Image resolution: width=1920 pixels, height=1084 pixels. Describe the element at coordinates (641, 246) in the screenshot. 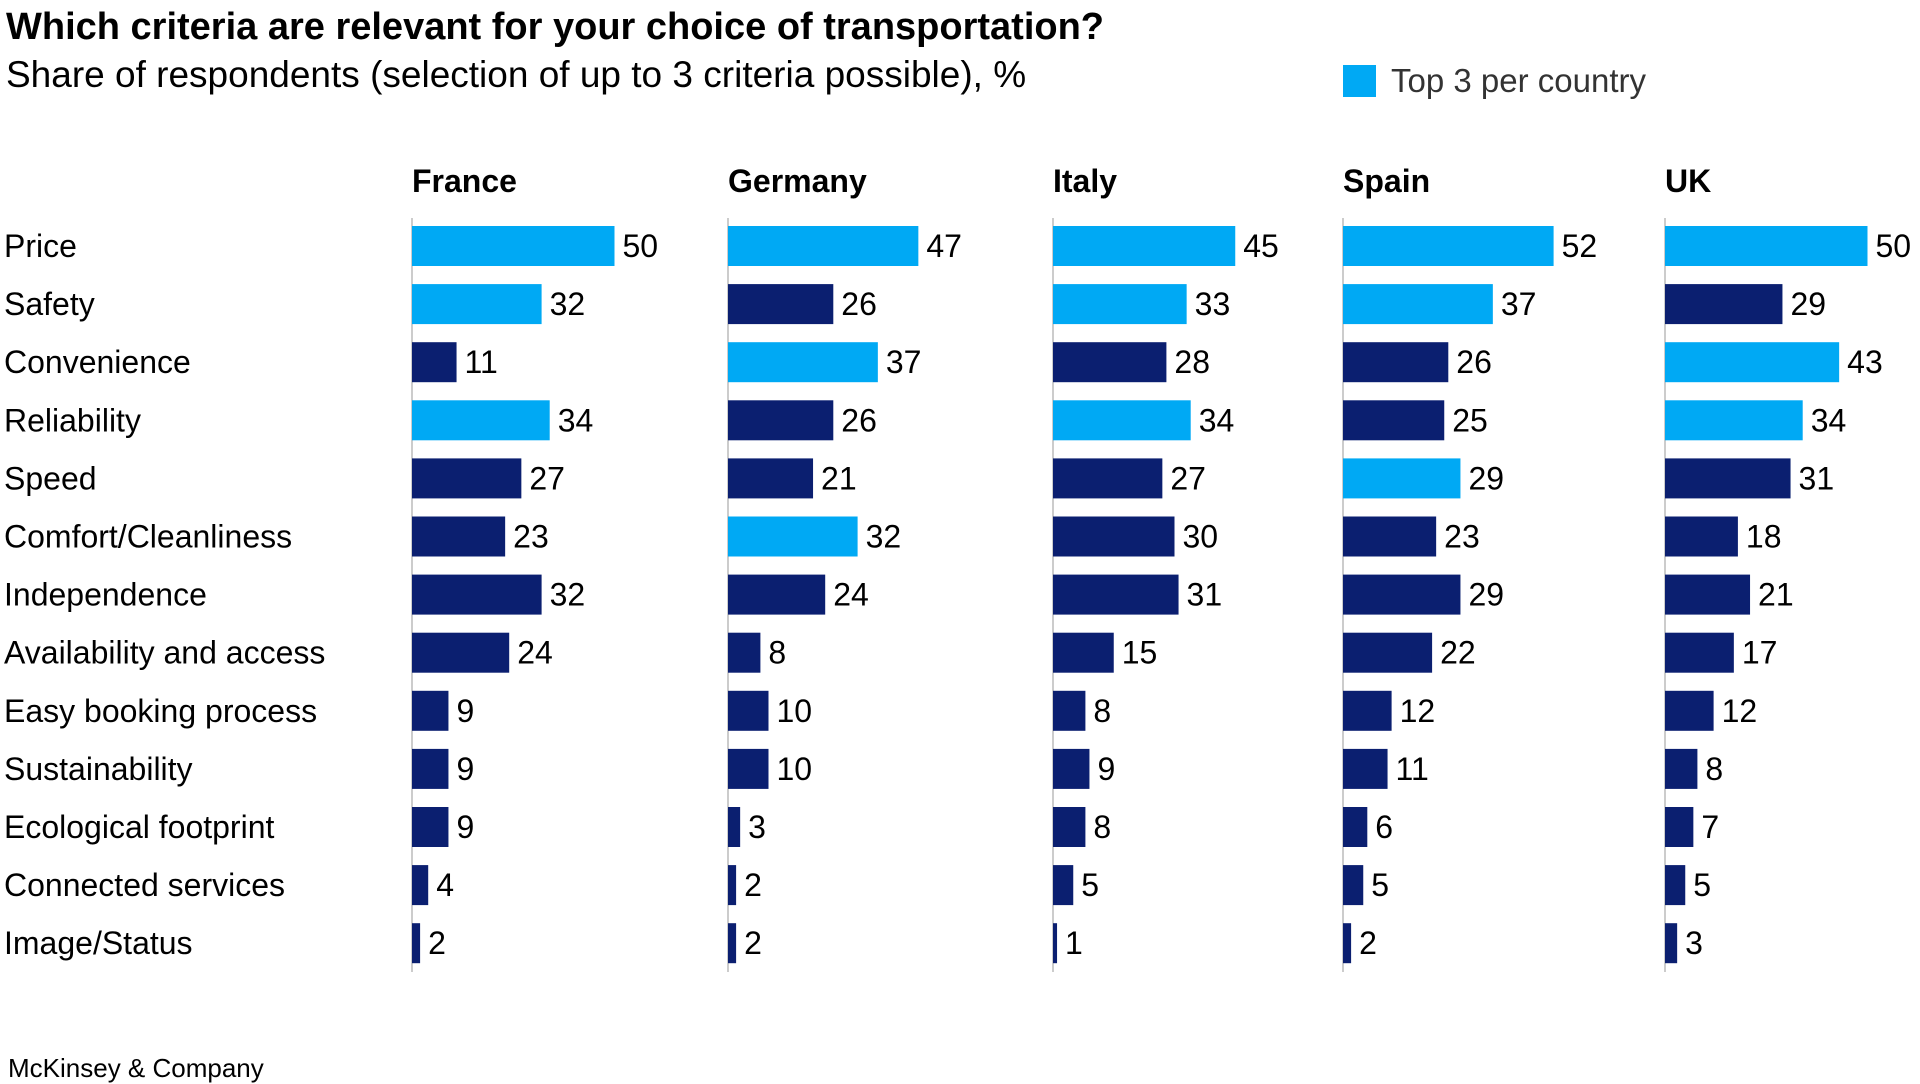

I see `data-label: 50` at that location.